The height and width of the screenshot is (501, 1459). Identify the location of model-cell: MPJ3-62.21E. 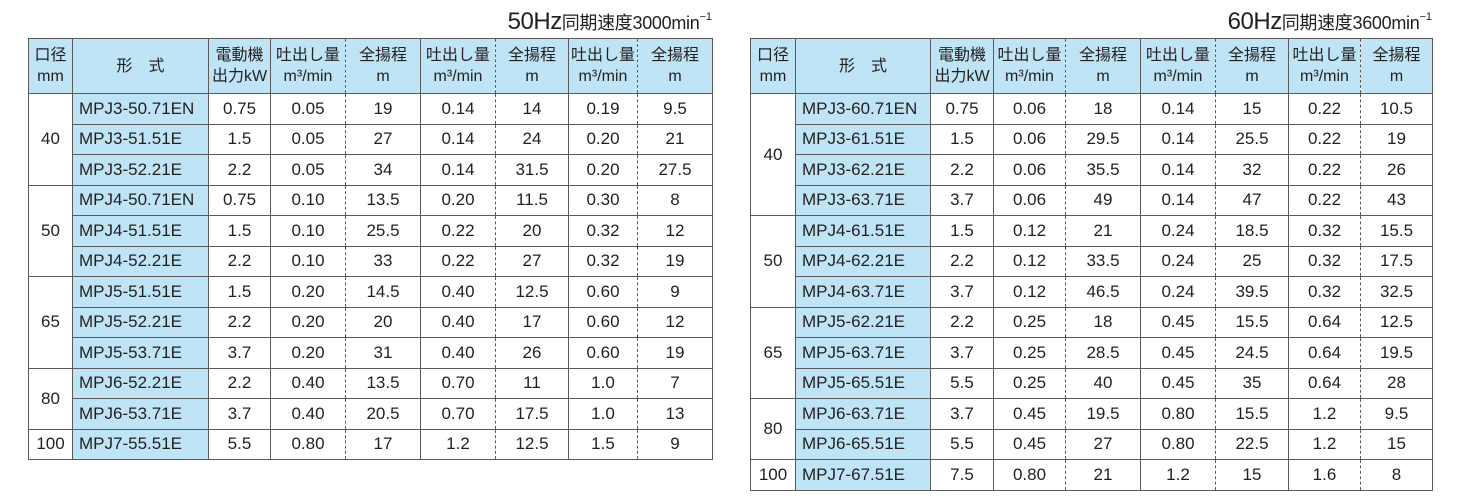
(863, 170).